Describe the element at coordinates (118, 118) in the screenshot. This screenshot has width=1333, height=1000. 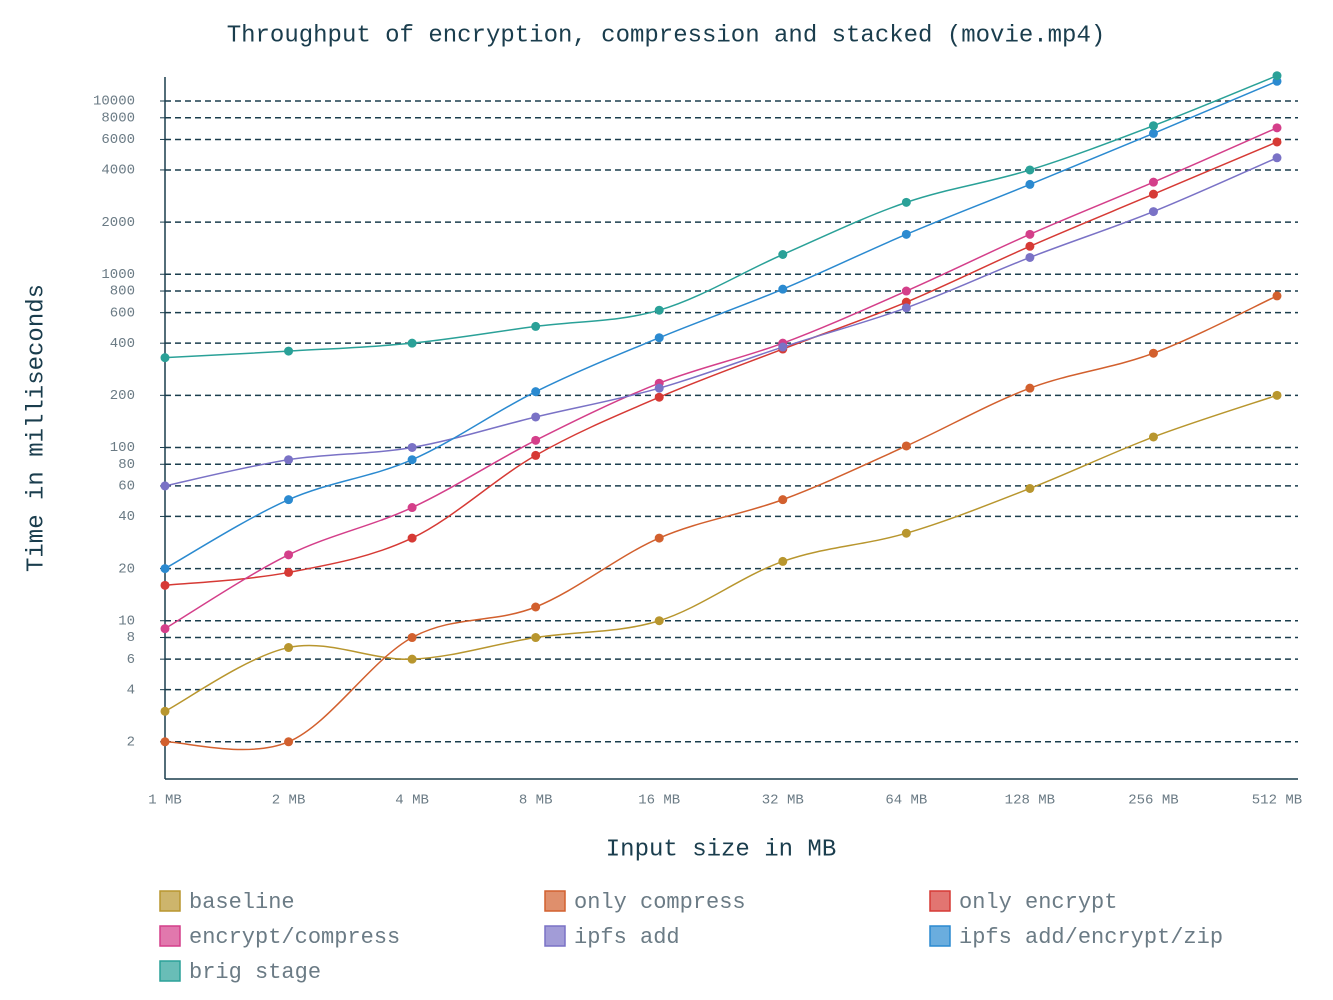
I see `y-tick-label: 8000` at that location.